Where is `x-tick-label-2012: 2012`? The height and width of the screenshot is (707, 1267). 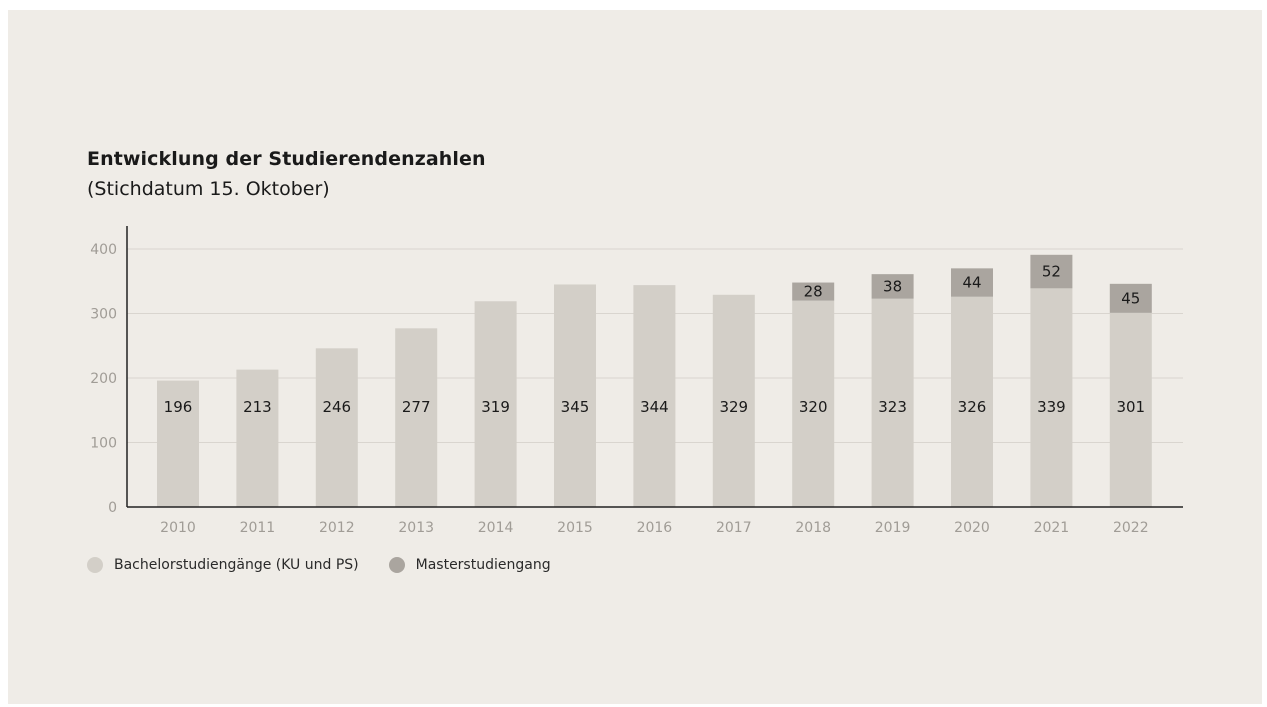 x-tick-label-2012: 2012 is located at coordinates (337, 528).